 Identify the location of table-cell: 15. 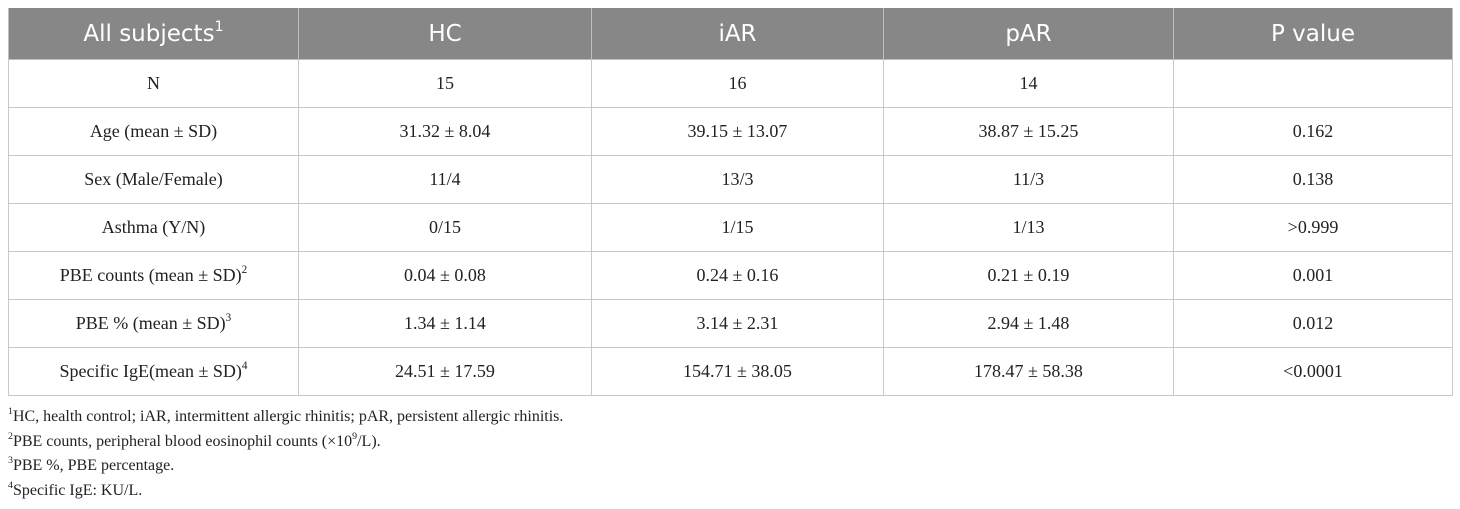
(445, 83).